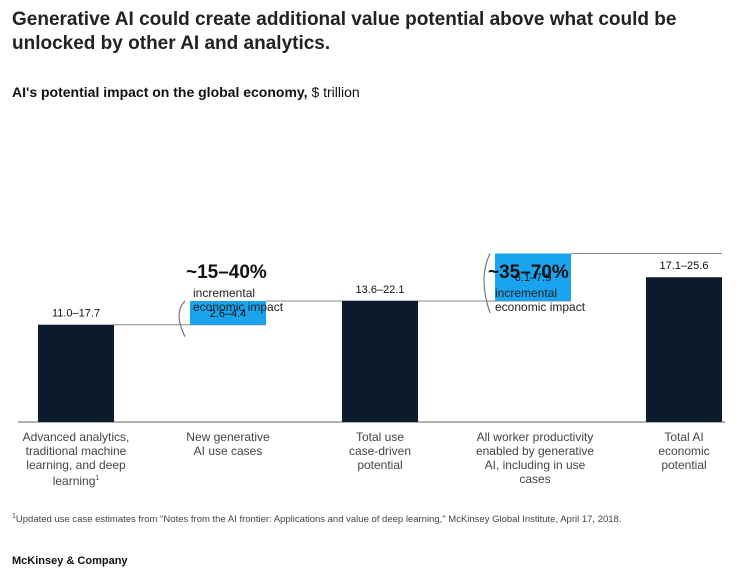 The image size is (750, 579). Describe the element at coordinates (97, 478) in the screenshot. I see `footnote-mark: 1` at that location.